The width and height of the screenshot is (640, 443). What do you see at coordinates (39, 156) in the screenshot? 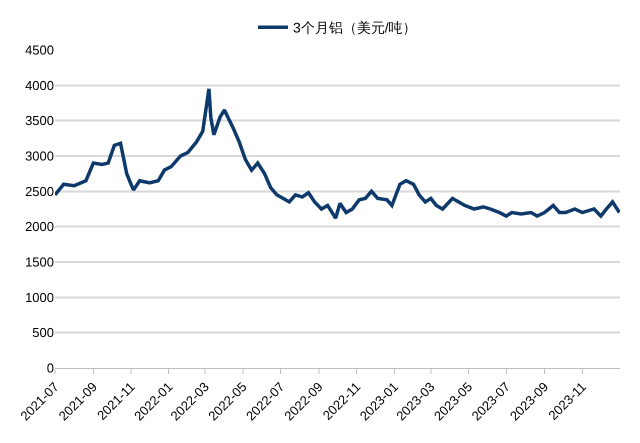
I see `y-tick-label: 3000` at bounding box center [39, 156].